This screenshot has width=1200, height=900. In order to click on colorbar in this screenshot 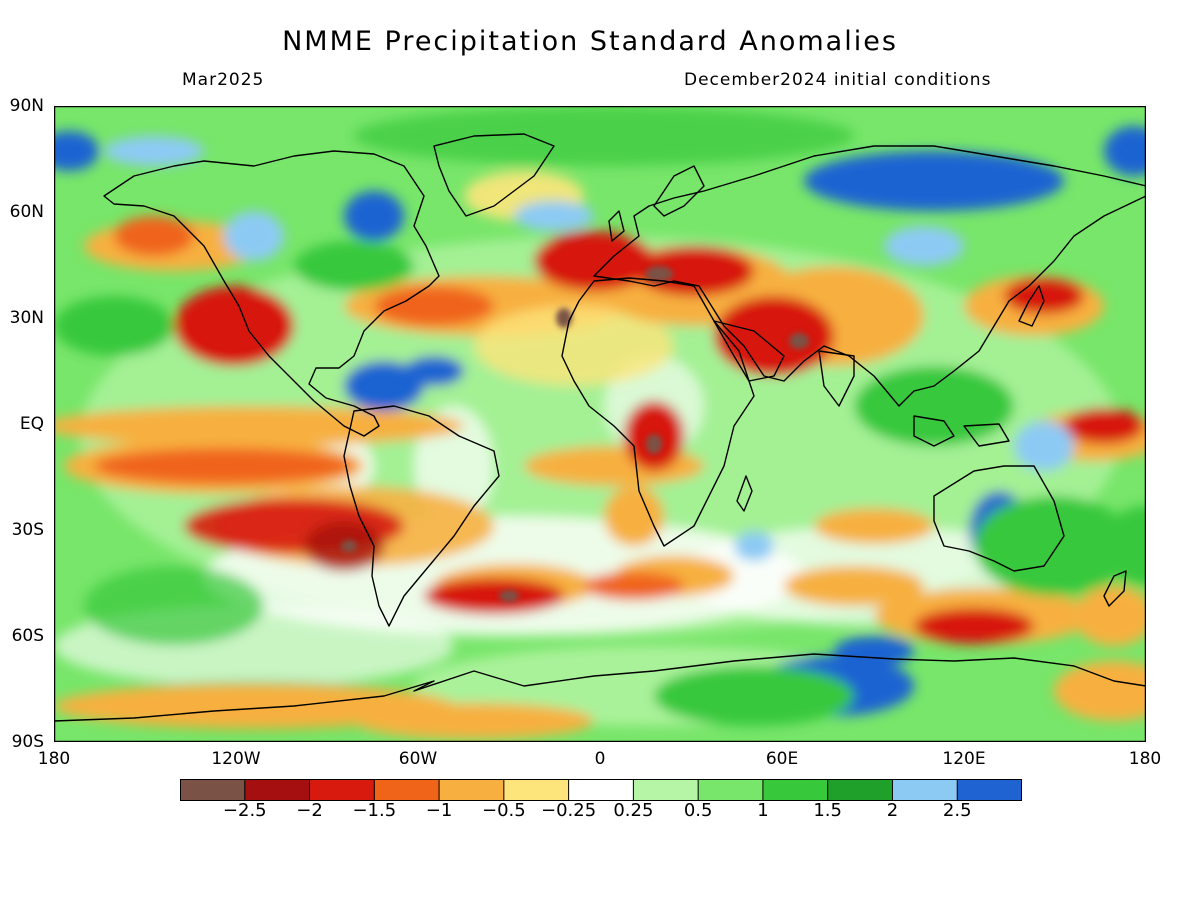, I will do `click(601, 790)`.